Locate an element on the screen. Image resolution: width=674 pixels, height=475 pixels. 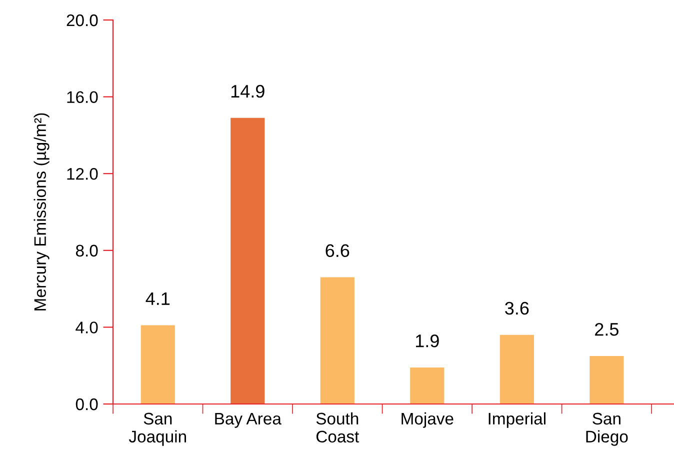
data-label: 14.9 is located at coordinates (247, 91).